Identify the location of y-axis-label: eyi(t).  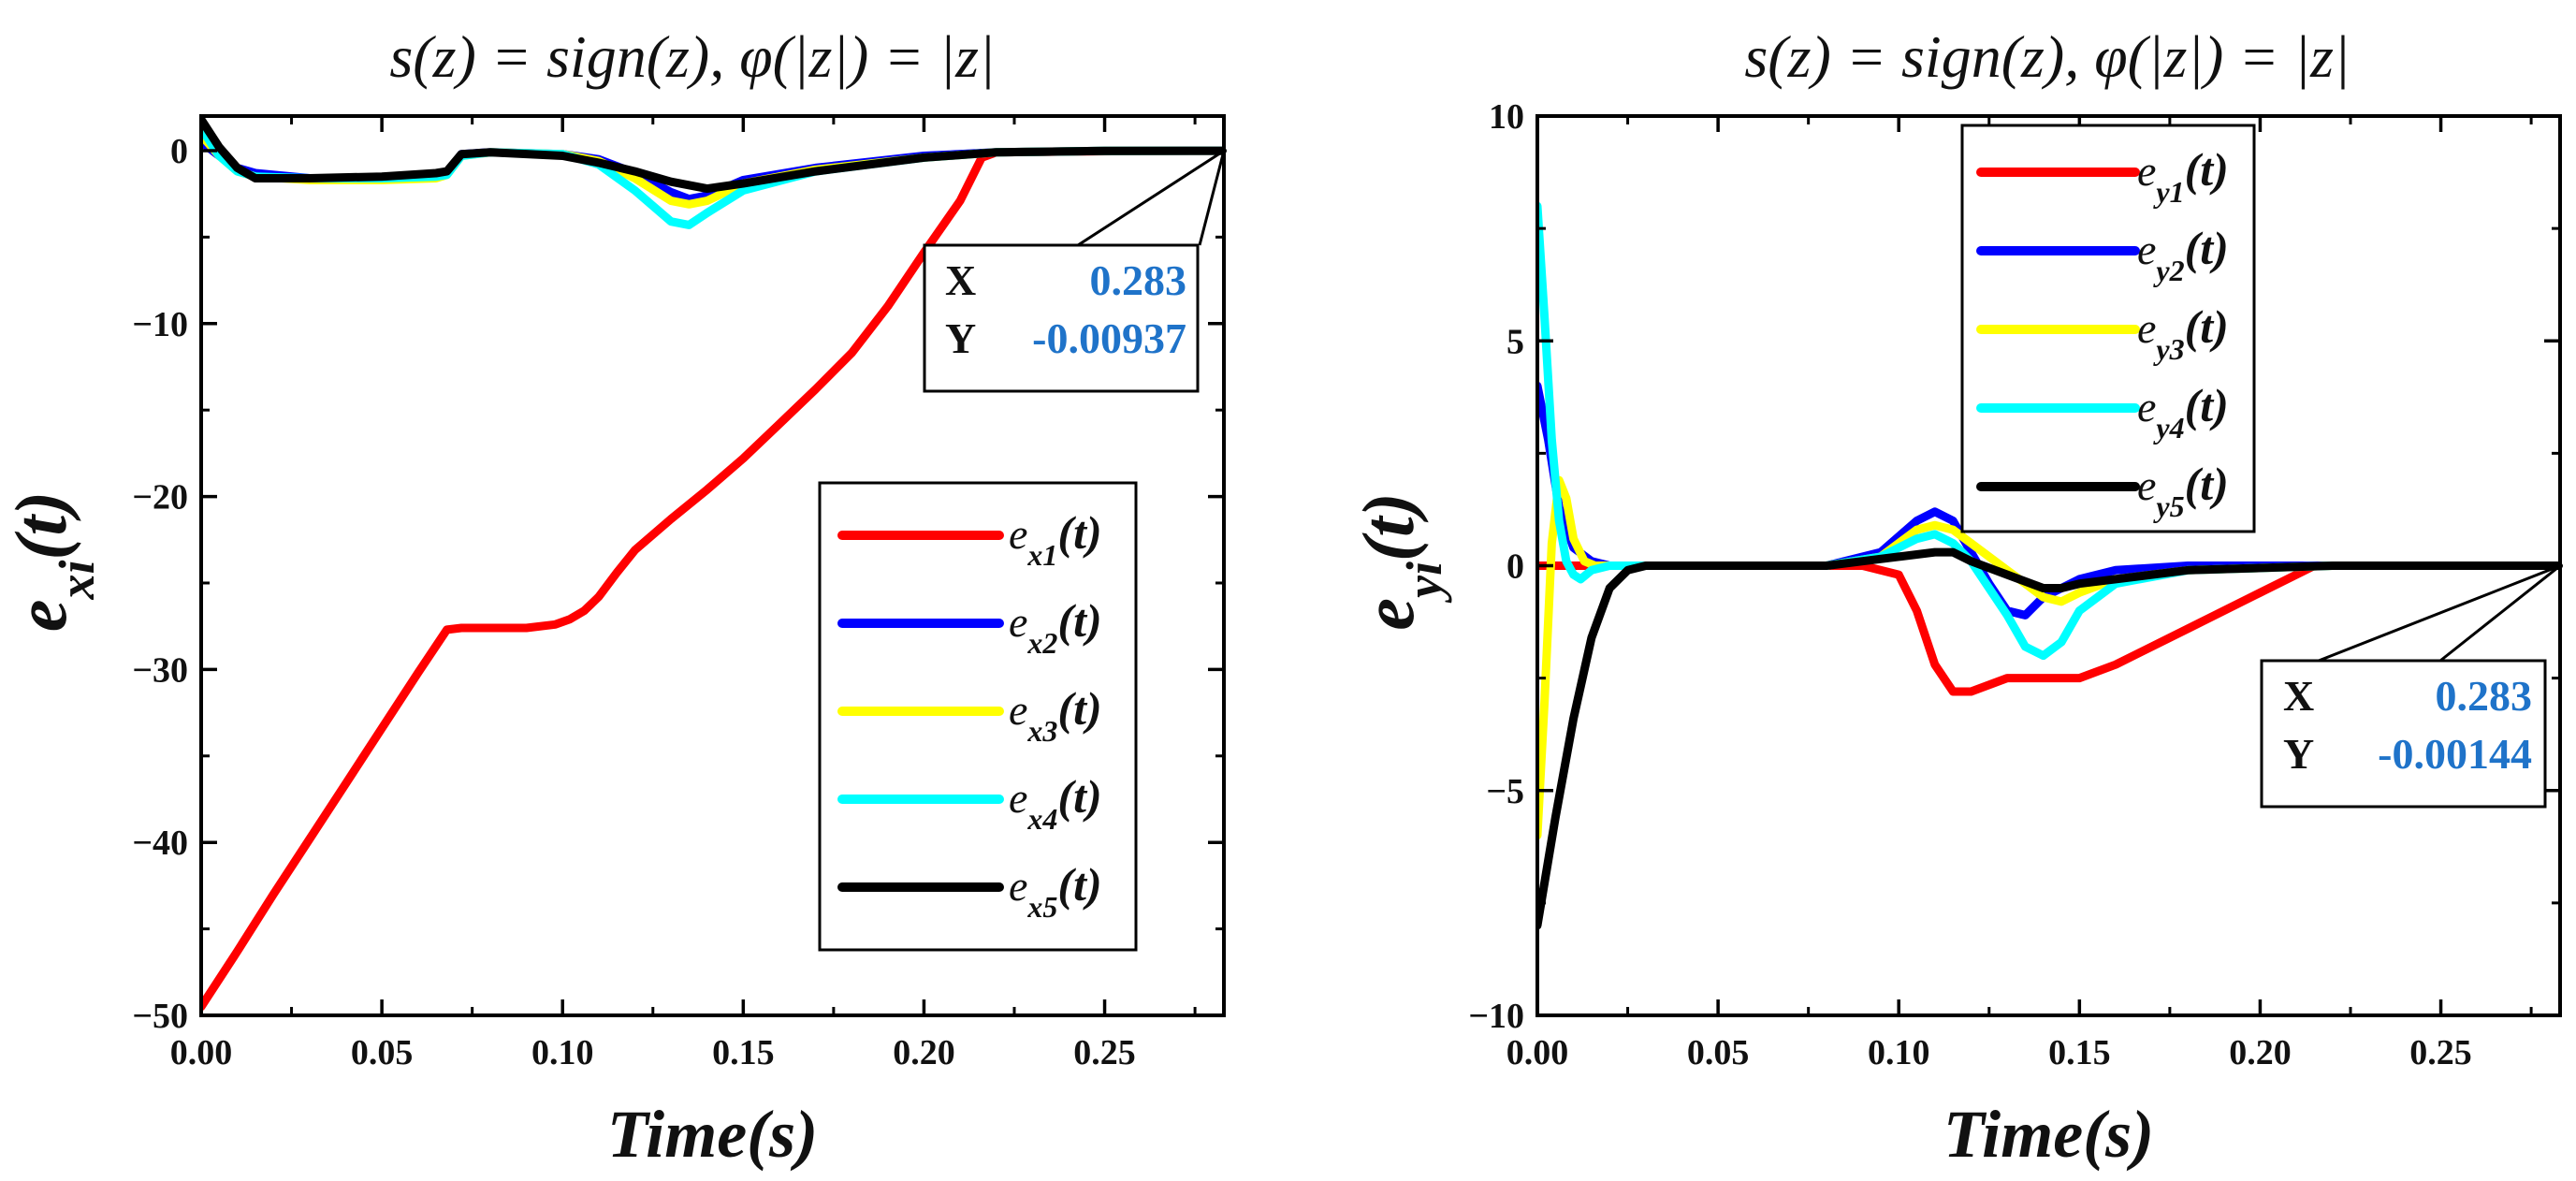
(1399, 561).